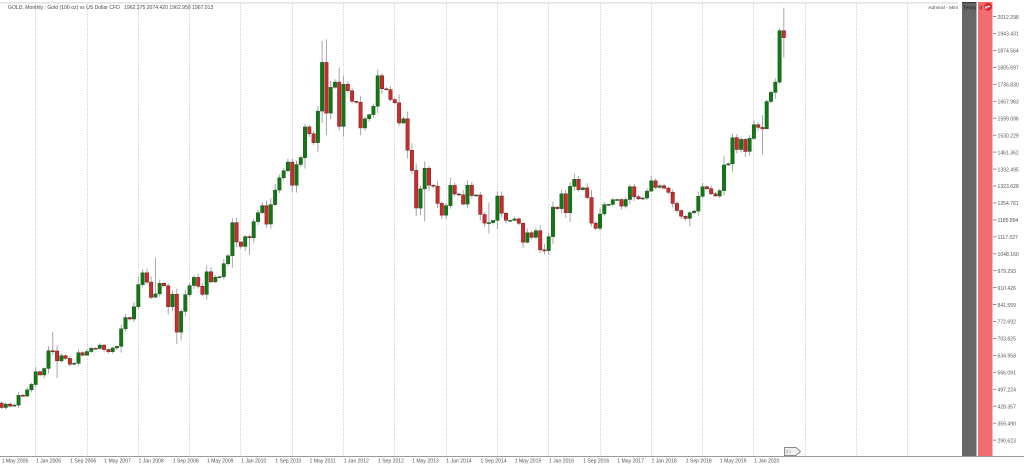 The height and width of the screenshot is (467, 1024). Describe the element at coordinates (1007, 374) in the screenshot. I see `svg-text: 566.091` at that location.